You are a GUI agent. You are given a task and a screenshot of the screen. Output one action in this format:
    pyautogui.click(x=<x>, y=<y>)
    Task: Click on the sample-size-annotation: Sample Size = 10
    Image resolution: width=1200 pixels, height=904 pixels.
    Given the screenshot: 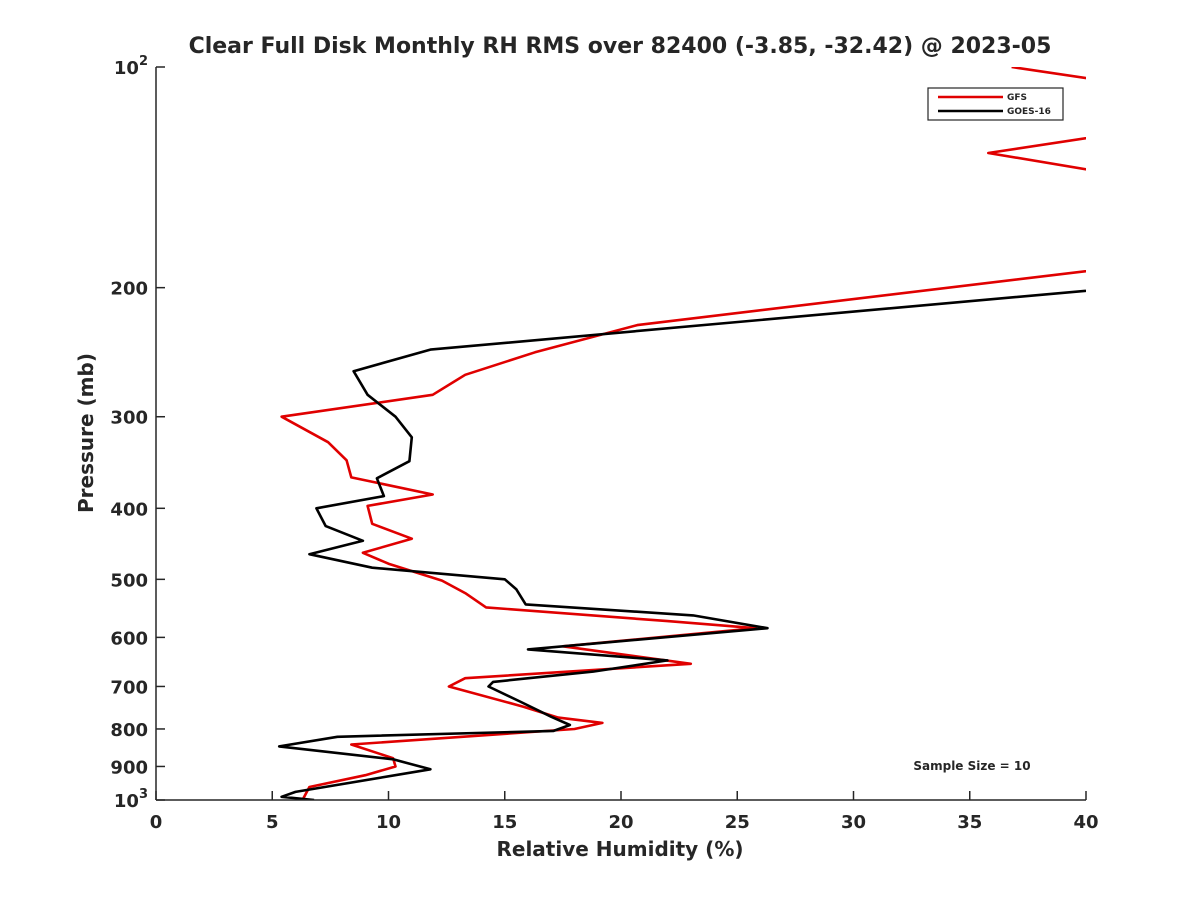 What is the action you would take?
    pyautogui.click(x=971, y=766)
    